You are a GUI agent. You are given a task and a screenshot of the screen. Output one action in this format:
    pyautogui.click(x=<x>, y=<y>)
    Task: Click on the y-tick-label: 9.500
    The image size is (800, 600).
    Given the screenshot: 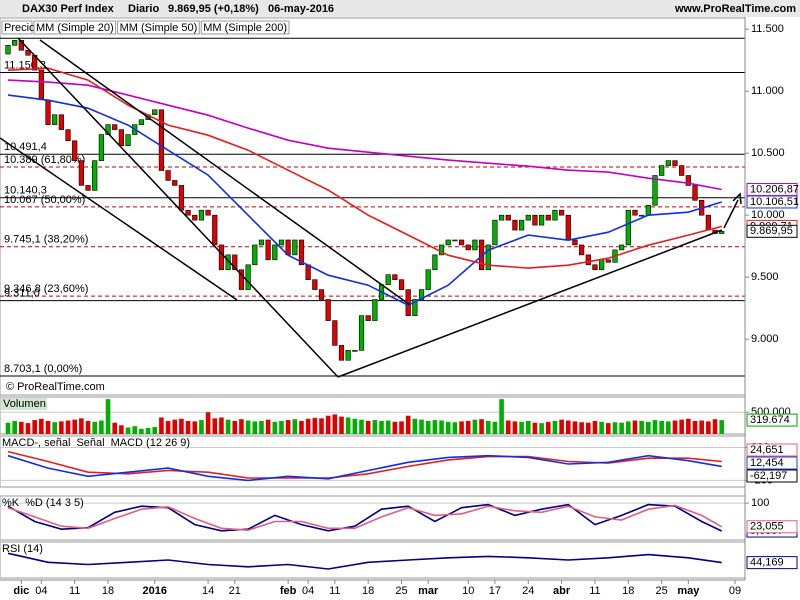 What is the action you would take?
    pyautogui.click(x=765, y=277)
    